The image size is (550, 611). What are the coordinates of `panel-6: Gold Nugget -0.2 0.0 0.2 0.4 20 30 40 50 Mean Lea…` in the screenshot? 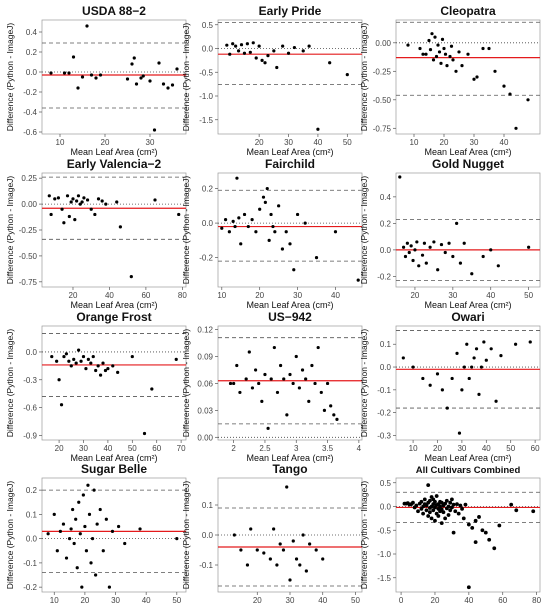 It's located at (450, 233).